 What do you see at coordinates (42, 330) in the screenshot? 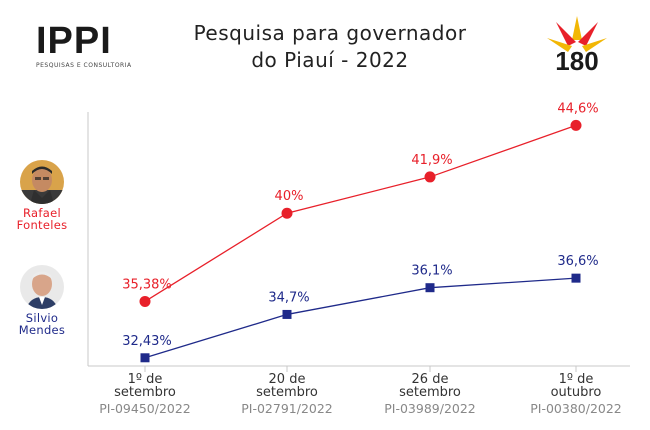
I see `silvio-name-line2: Mendes` at bounding box center [42, 330].